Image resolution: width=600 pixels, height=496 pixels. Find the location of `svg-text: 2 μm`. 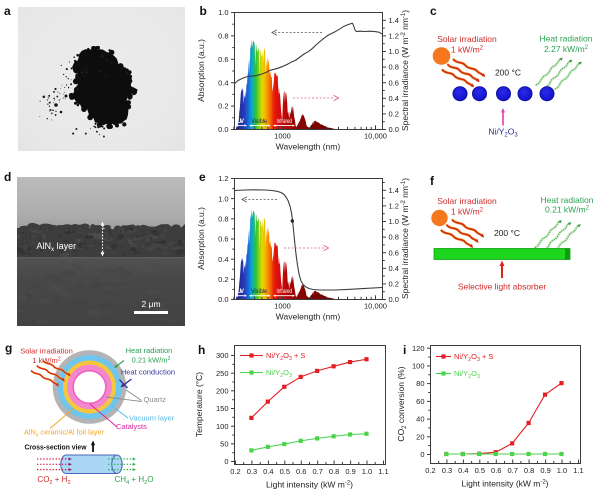

svg-text: 2 μm is located at coordinates (150, 304).